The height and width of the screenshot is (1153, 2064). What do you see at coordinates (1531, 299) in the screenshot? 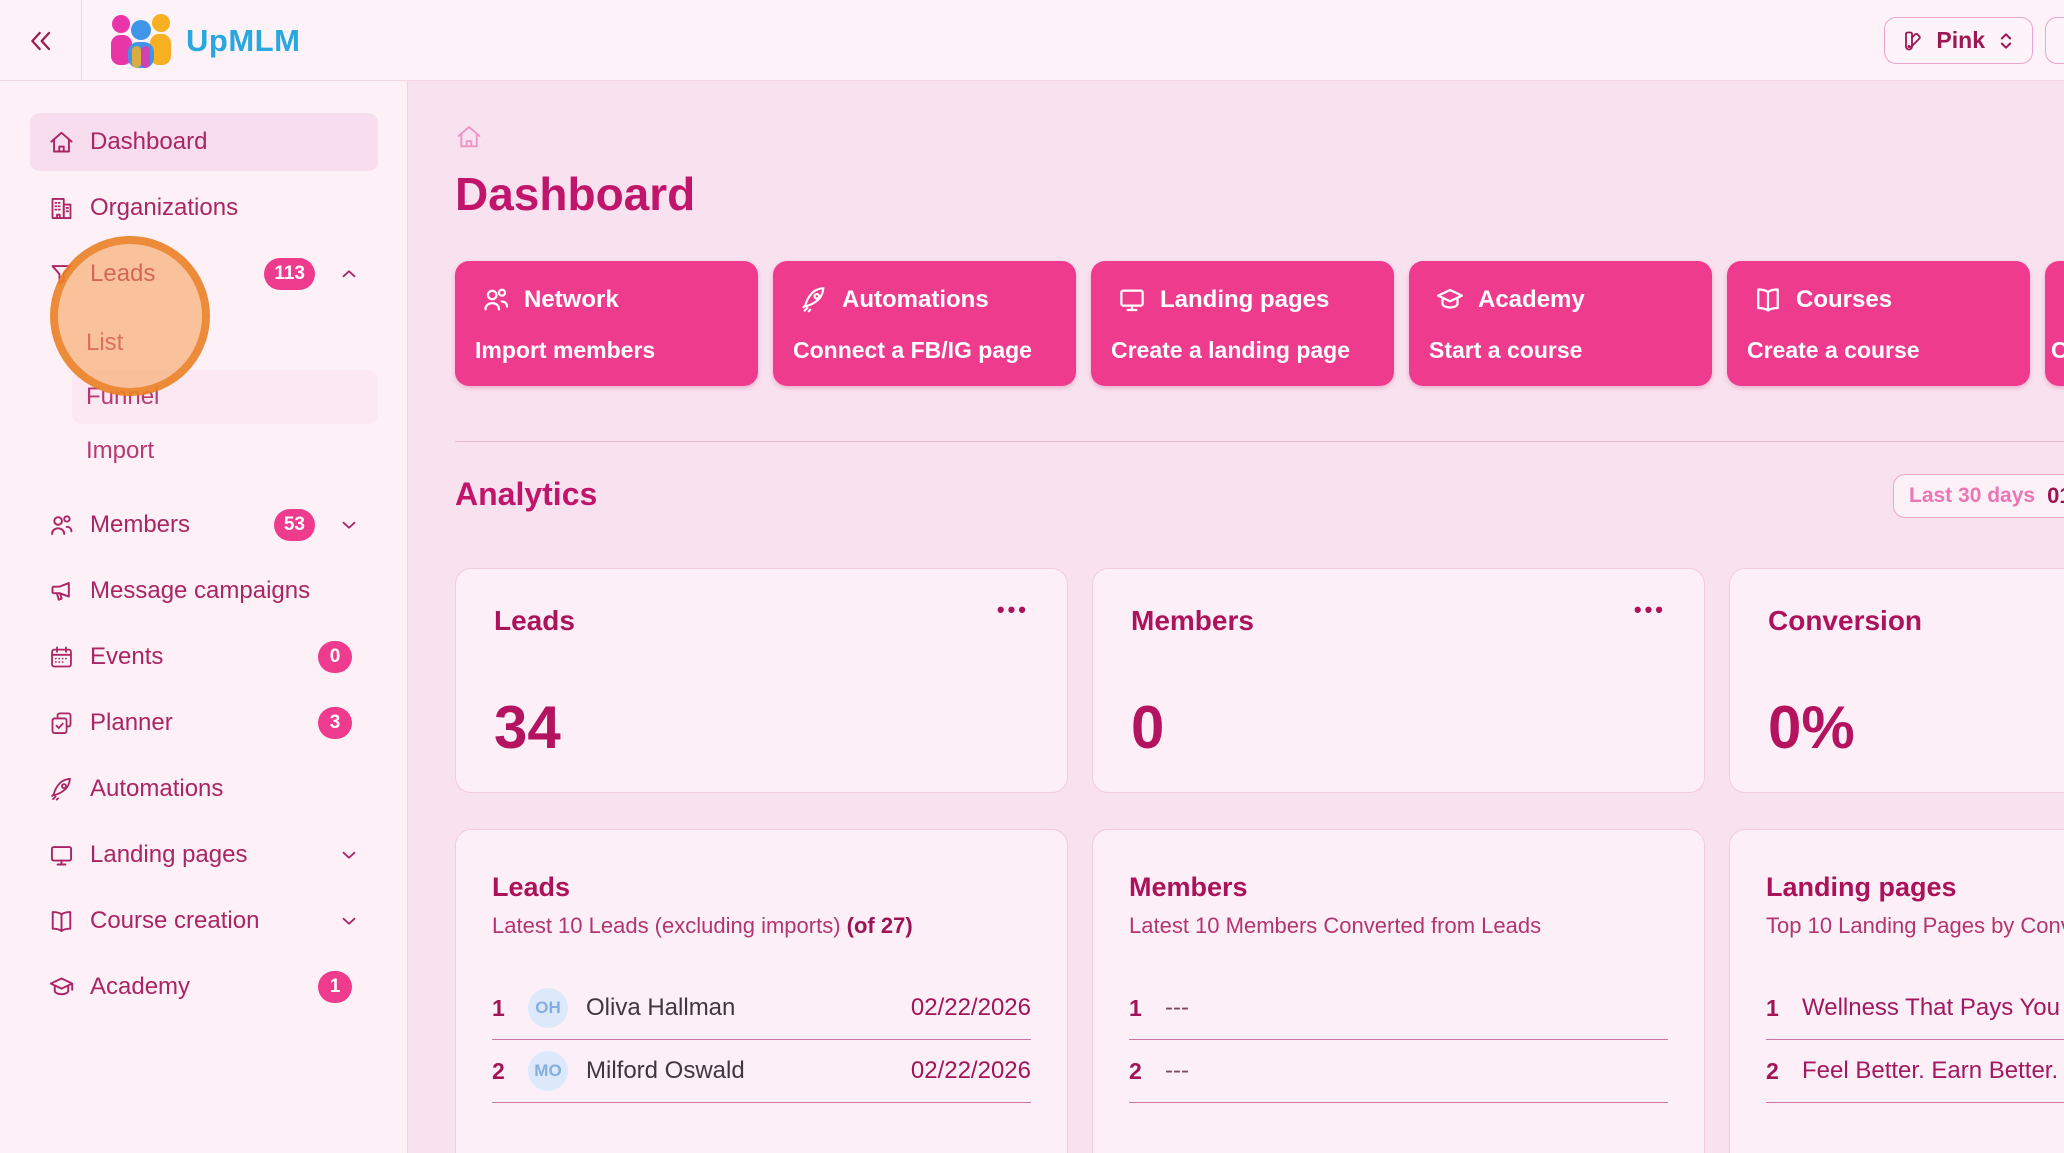
I see `quick-action-title: Academy` at bounding box center [1531, 299].